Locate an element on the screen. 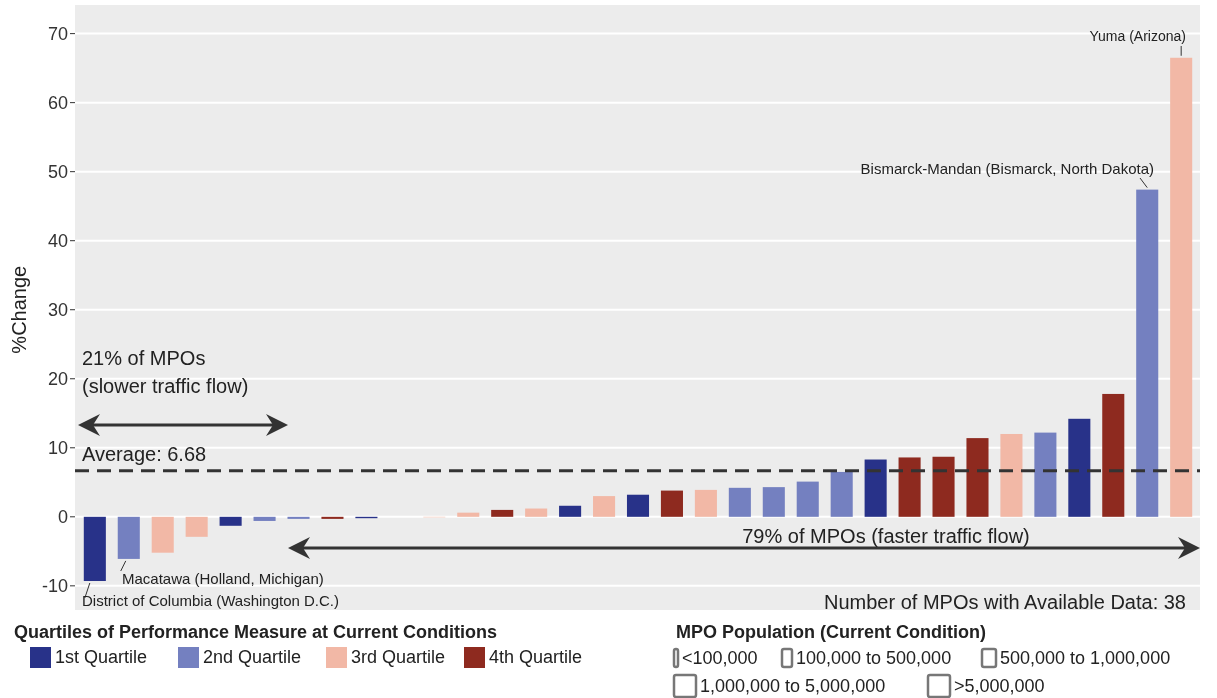 The width and height of the screenshot is (1217, 698). ref-line-label: Average: 6.68 is located at coordinates (144, 453).